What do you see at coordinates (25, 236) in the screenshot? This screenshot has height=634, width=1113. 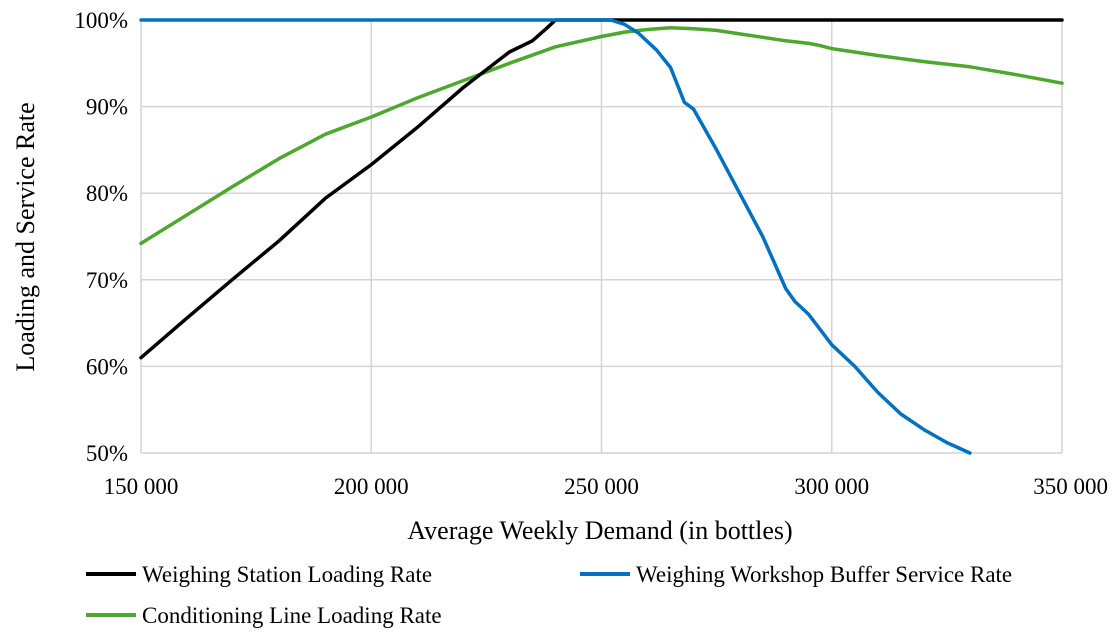 I see `y-axis-title: Loading and Service Rate` at bounding box center [25, 236].